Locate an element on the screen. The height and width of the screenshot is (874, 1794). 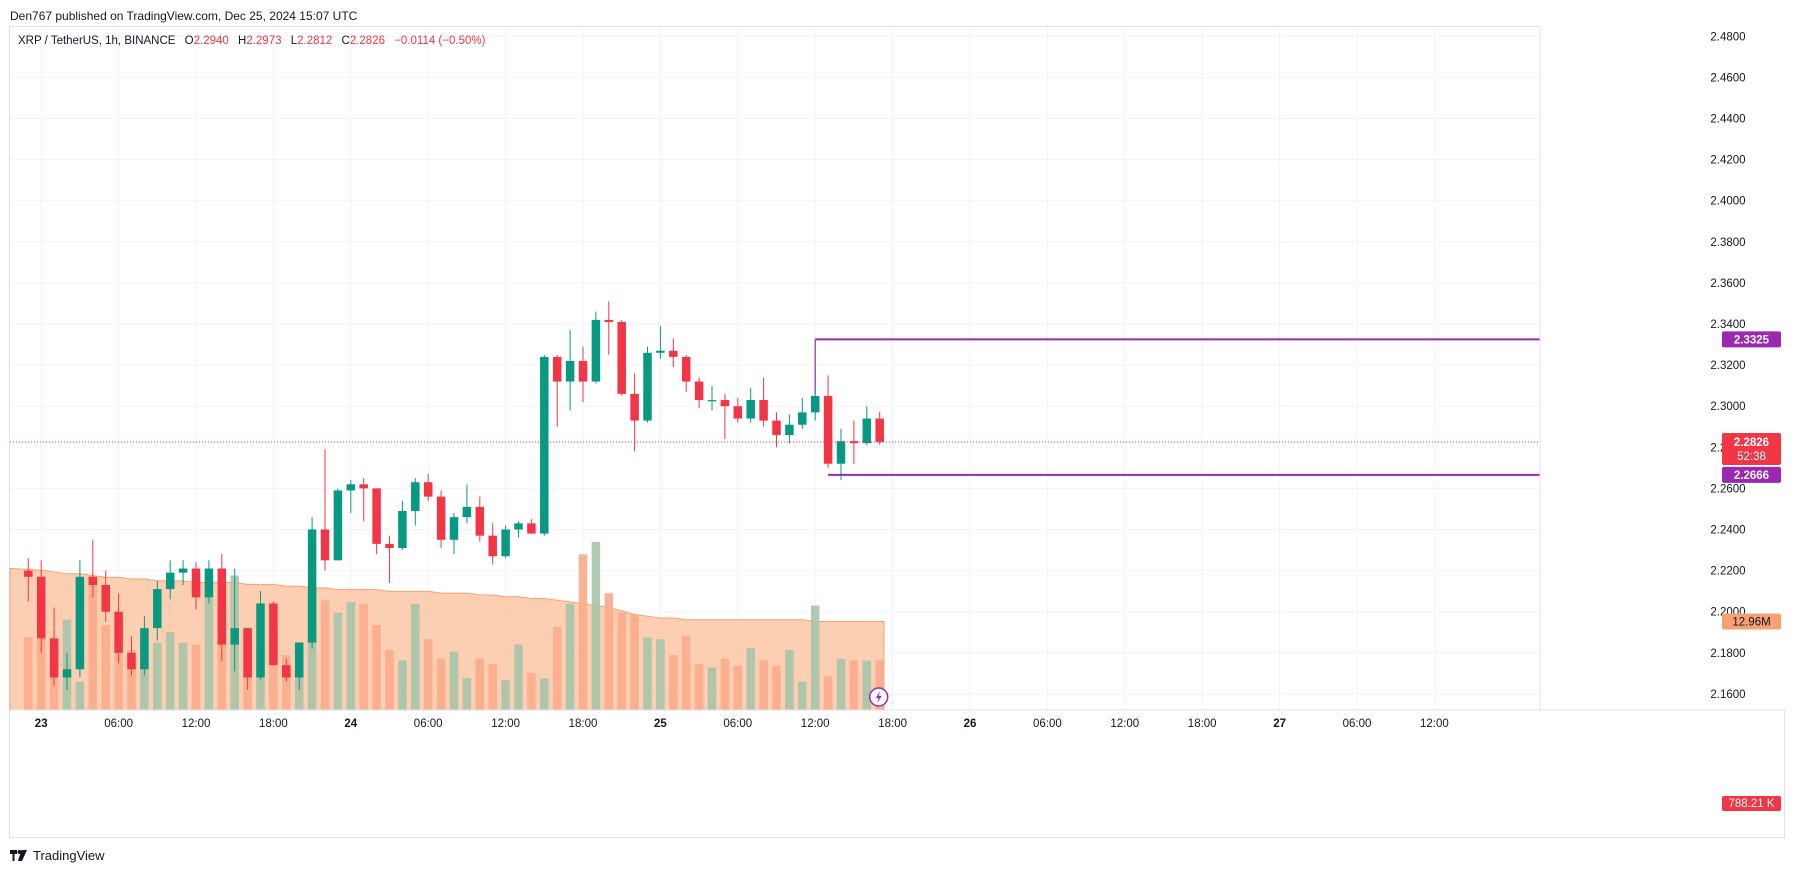
legend-high-value: 2.2973 is located at coordinates (264, 41).